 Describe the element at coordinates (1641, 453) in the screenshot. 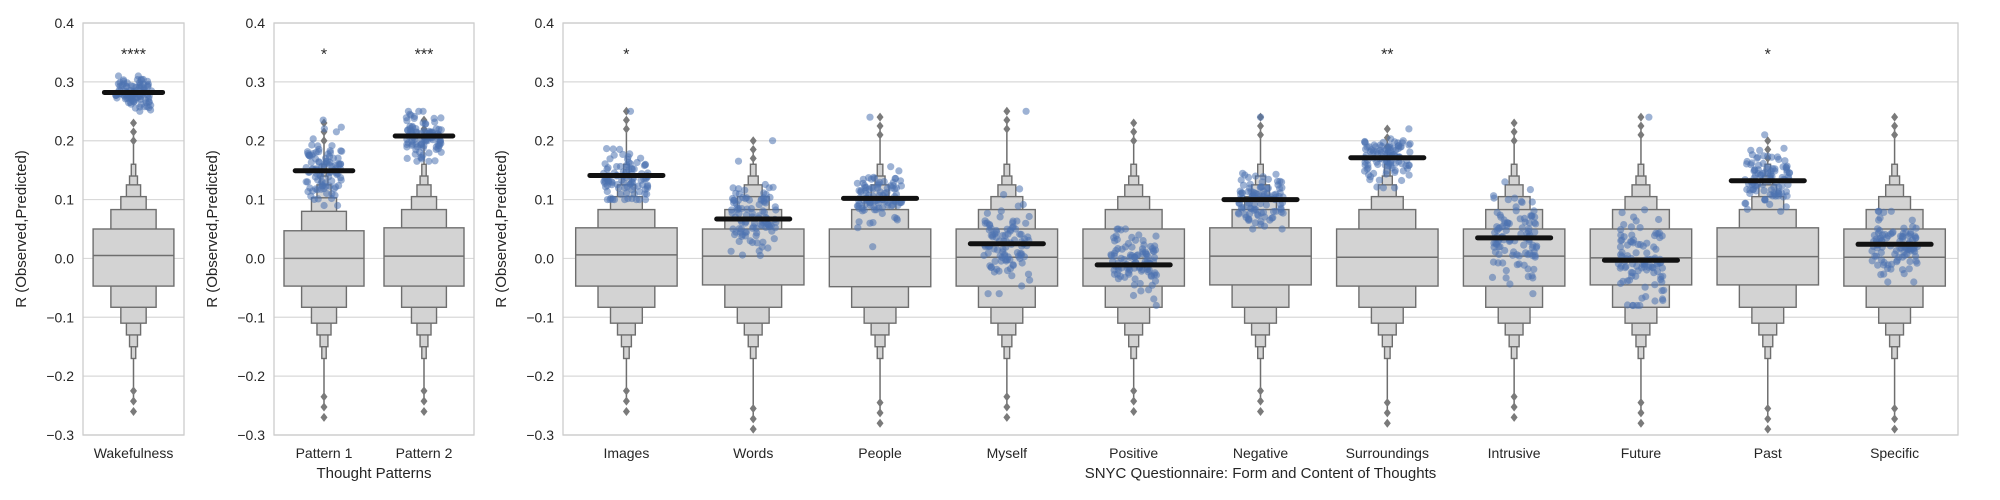

I see `x-tick-label: Future` at that location.